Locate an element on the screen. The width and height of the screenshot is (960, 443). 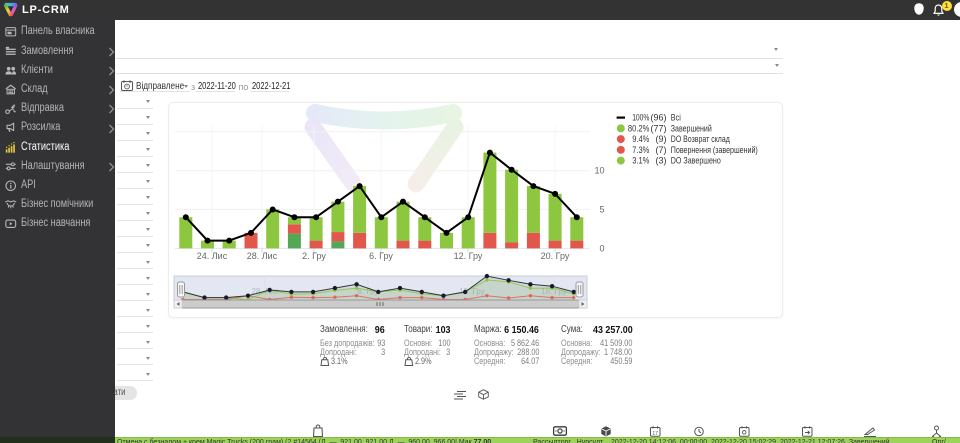
svg-text: 9.4% is located at coordinates (640, 139).